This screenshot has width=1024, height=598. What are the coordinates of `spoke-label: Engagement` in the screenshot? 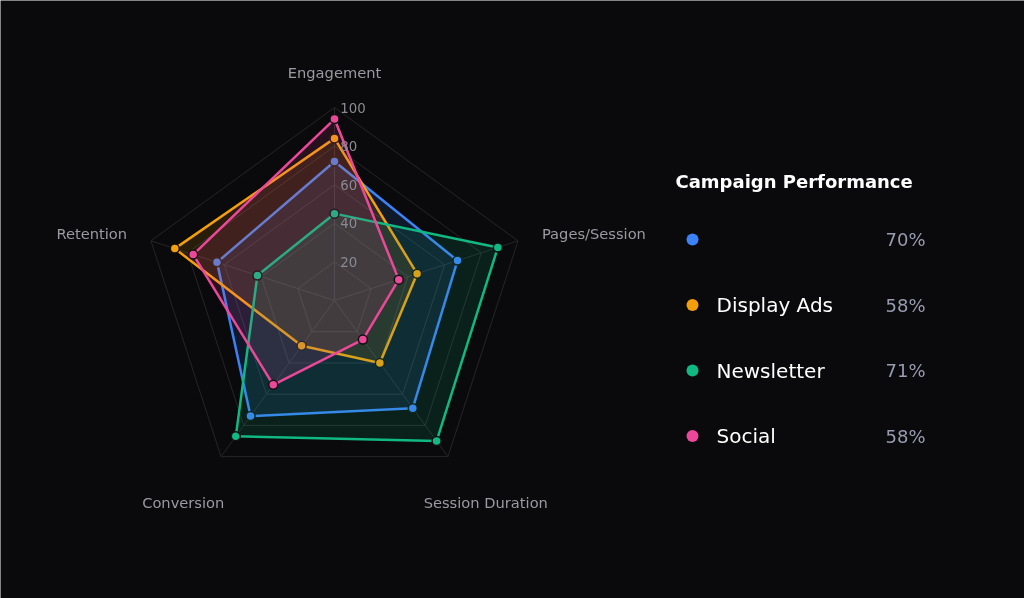 It's located at (334, 73).